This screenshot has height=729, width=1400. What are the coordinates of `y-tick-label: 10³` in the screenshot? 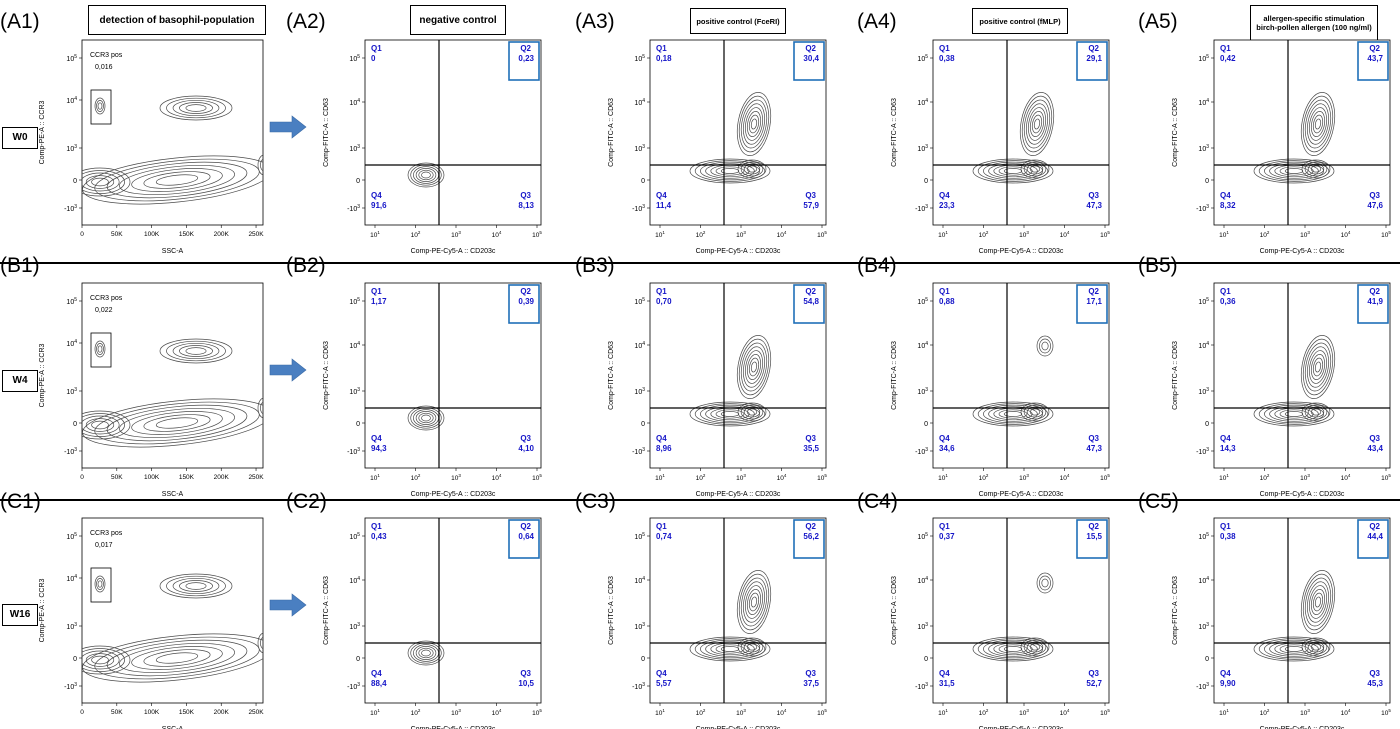 It's located at (1203, 148).